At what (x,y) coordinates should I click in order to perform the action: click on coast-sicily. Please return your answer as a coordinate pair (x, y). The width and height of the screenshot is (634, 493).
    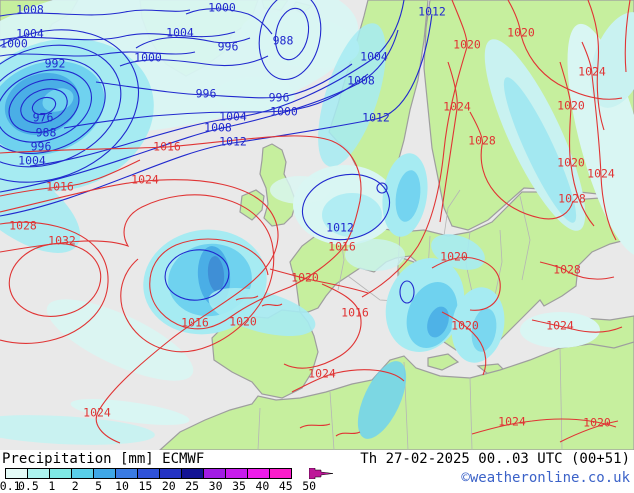
    Looking at the image, I should click on (443, 362).